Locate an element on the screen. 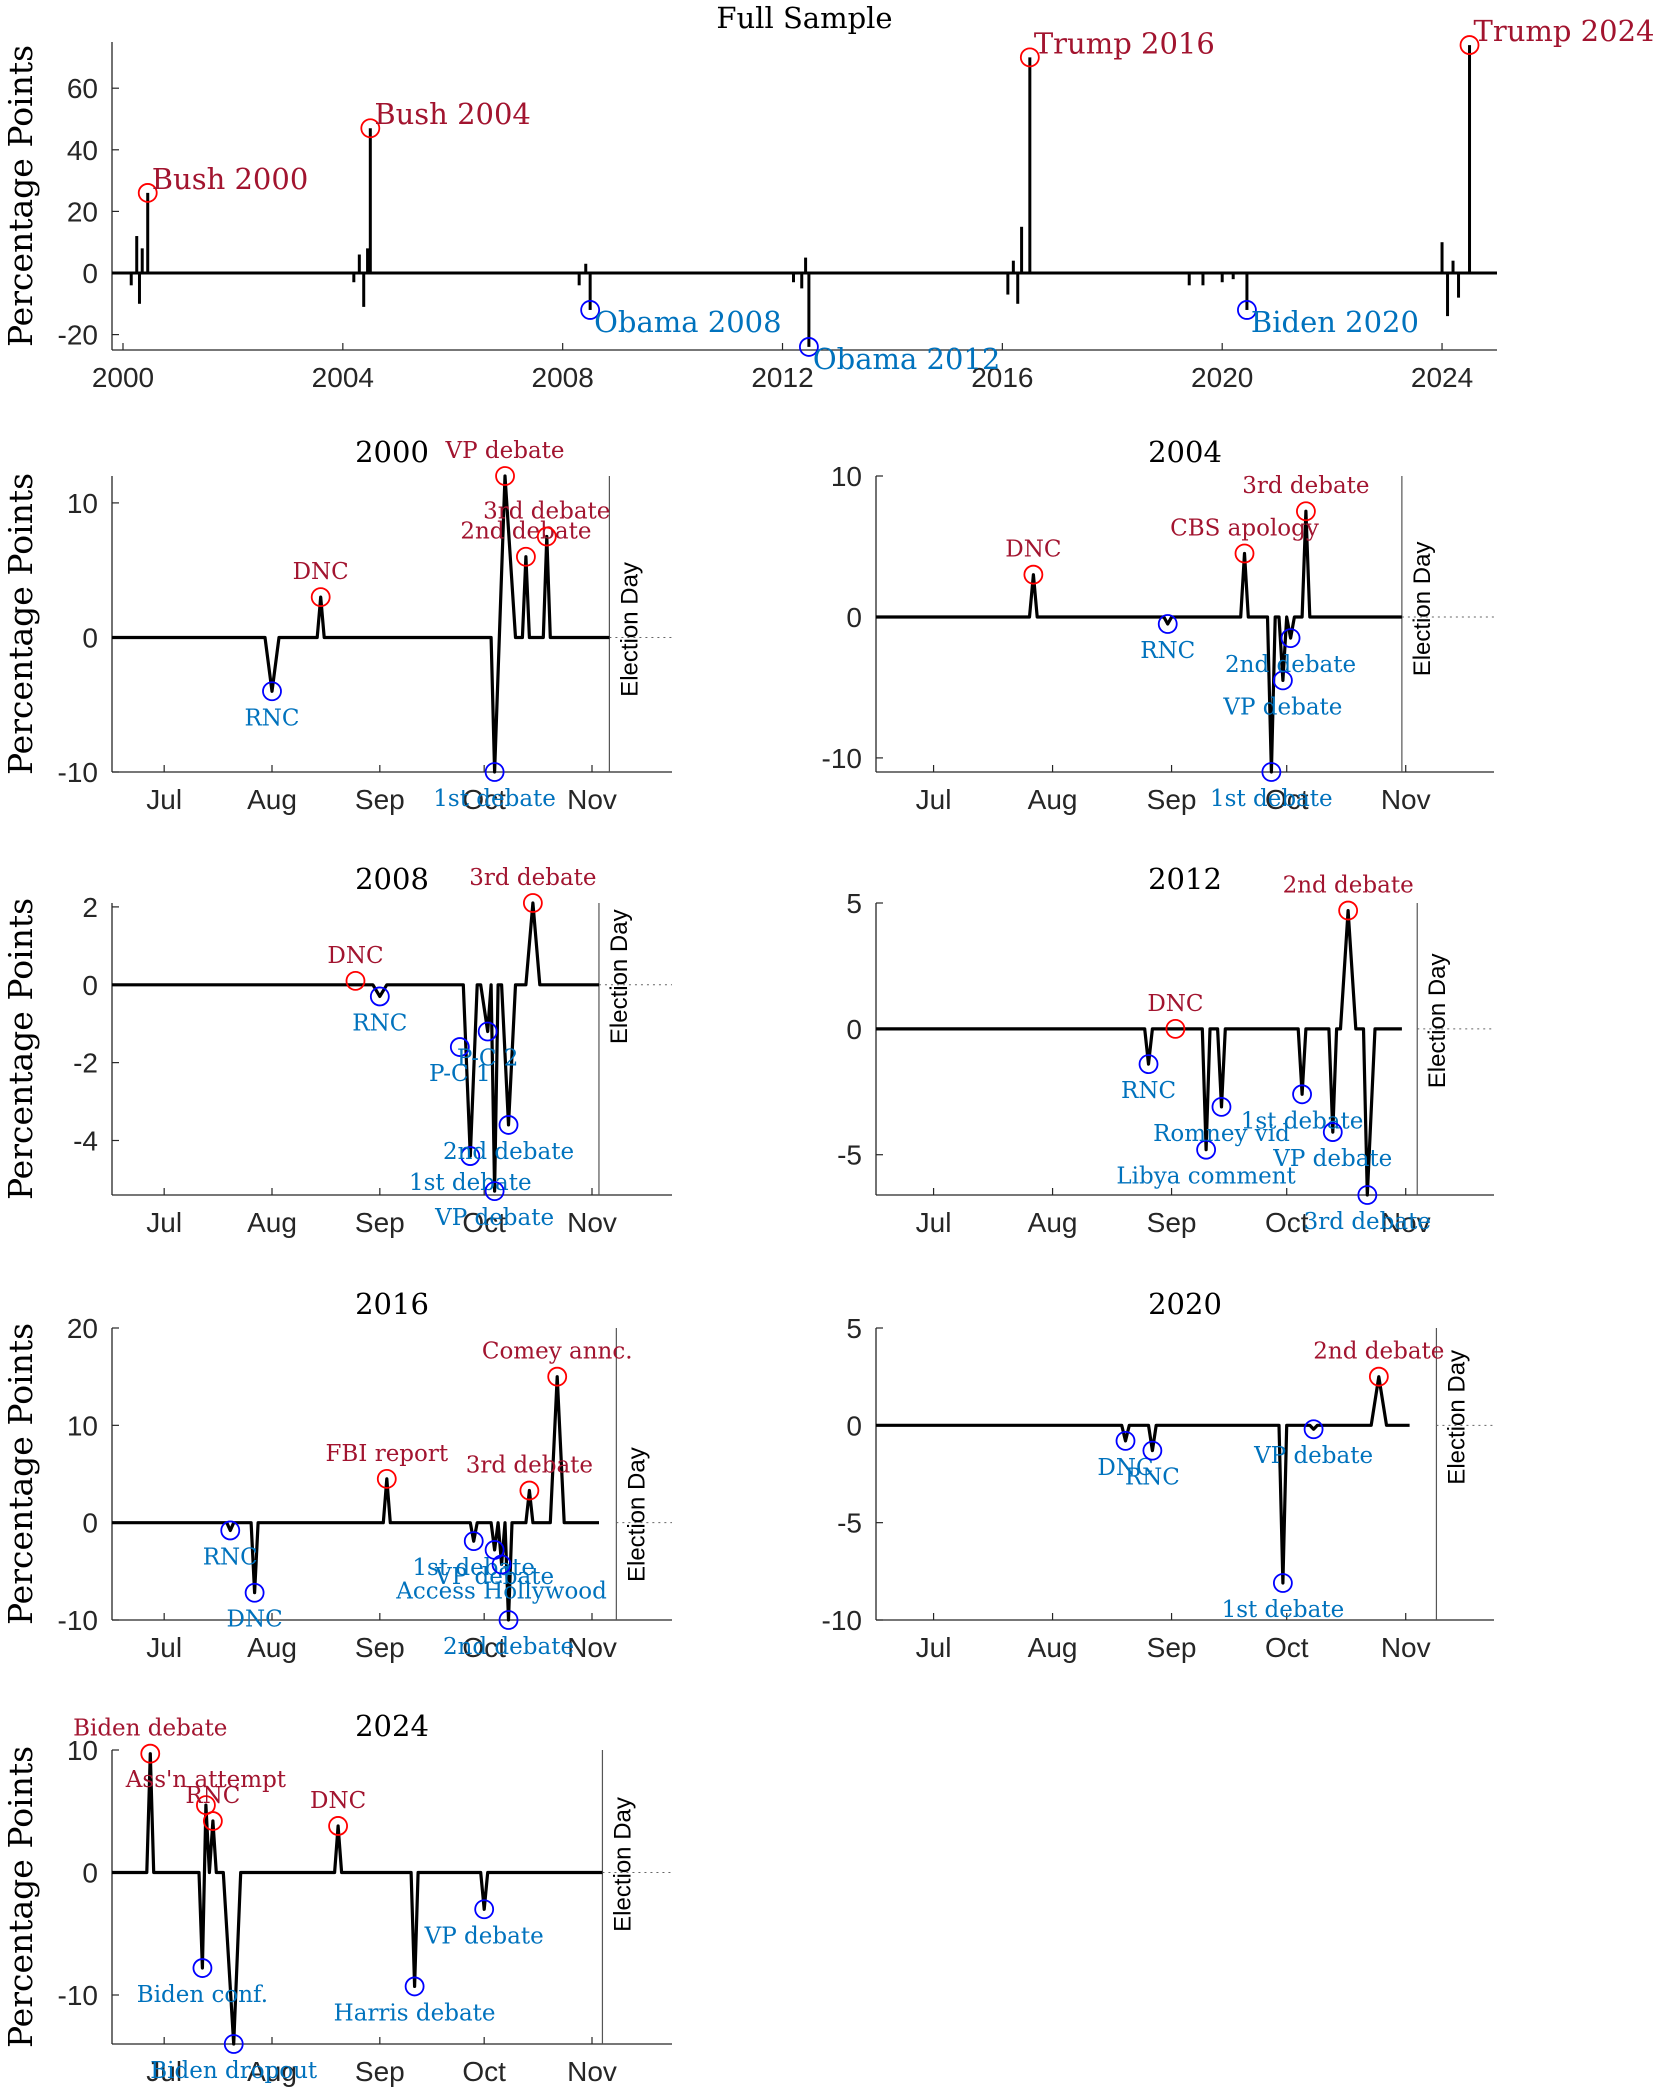 The image size is (1661, 2100). x-tick-label: 2020 is located at coordinates (1222, 377).